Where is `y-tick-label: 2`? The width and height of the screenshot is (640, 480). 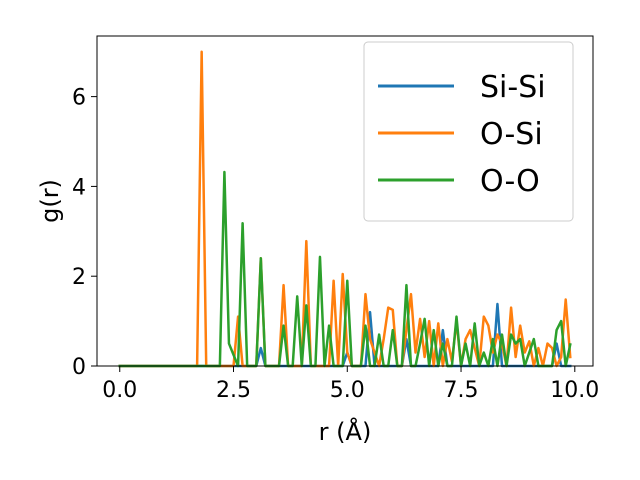
y-tick-label: 2 is located at coordinates (79, 277).